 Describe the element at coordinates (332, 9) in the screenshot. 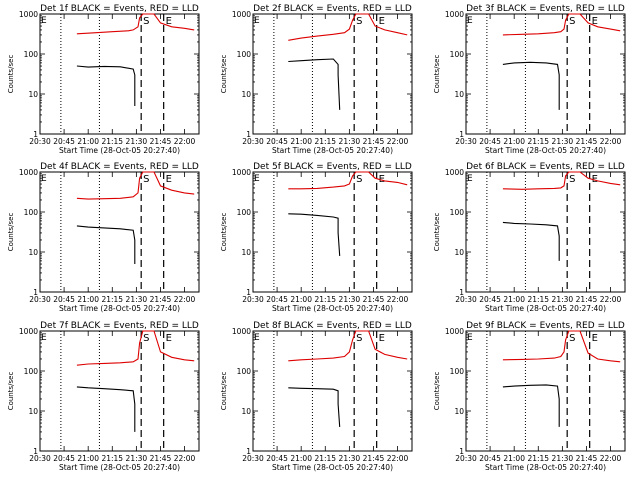

I see `chart-title: Det 2f BLACK = Events, RED = LLD` at that location.